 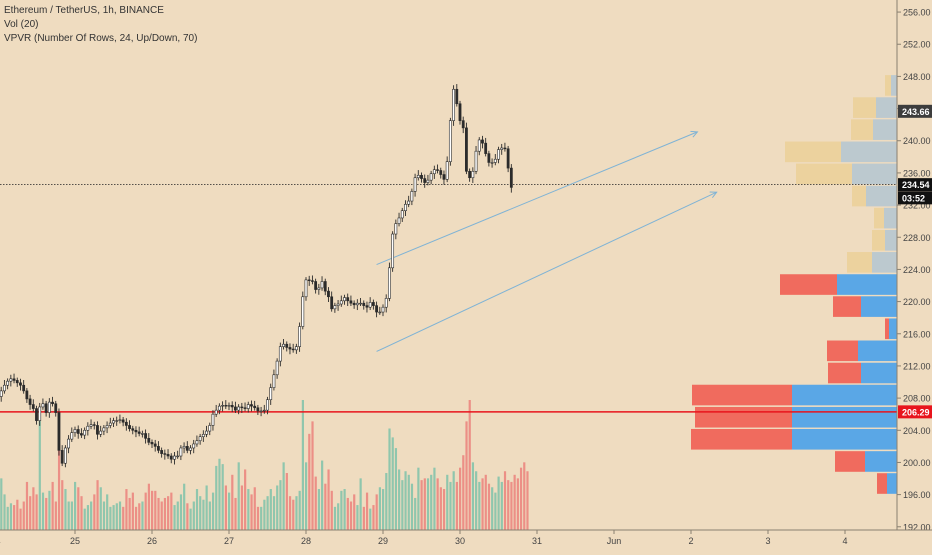 I want to click on price-tag-bg, so click(x=915, y=198).